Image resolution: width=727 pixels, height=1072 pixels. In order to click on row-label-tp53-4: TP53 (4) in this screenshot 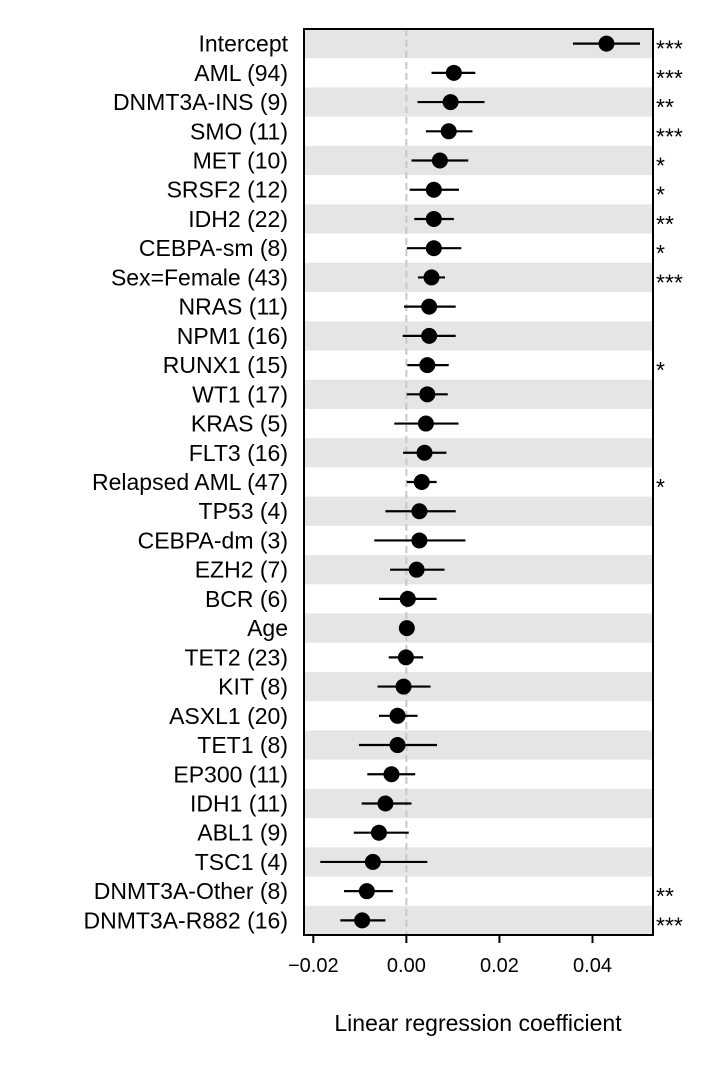, I will do `click(243, 511)`.